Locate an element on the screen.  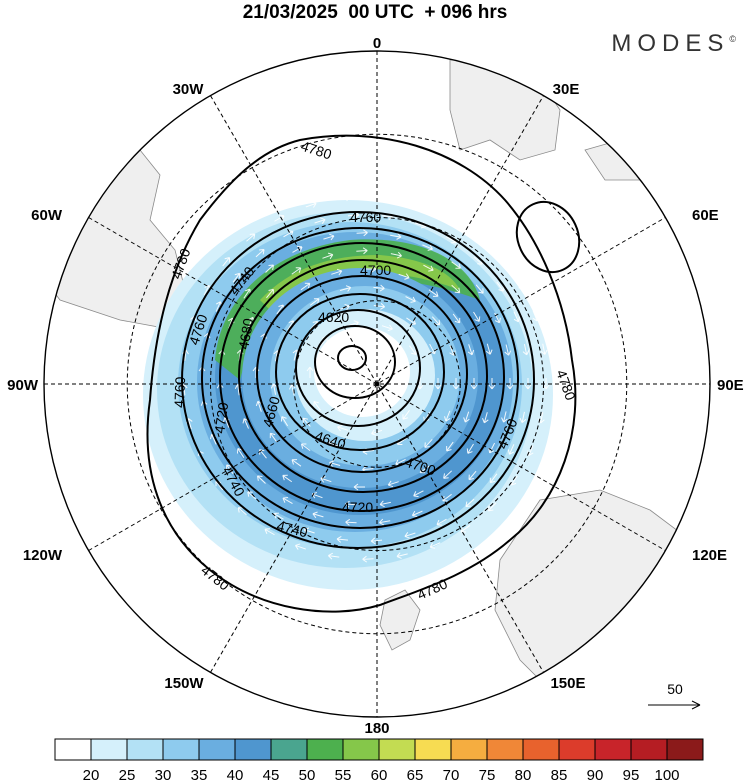
brand-logo: MODES© is located at coordinates (673, 44).